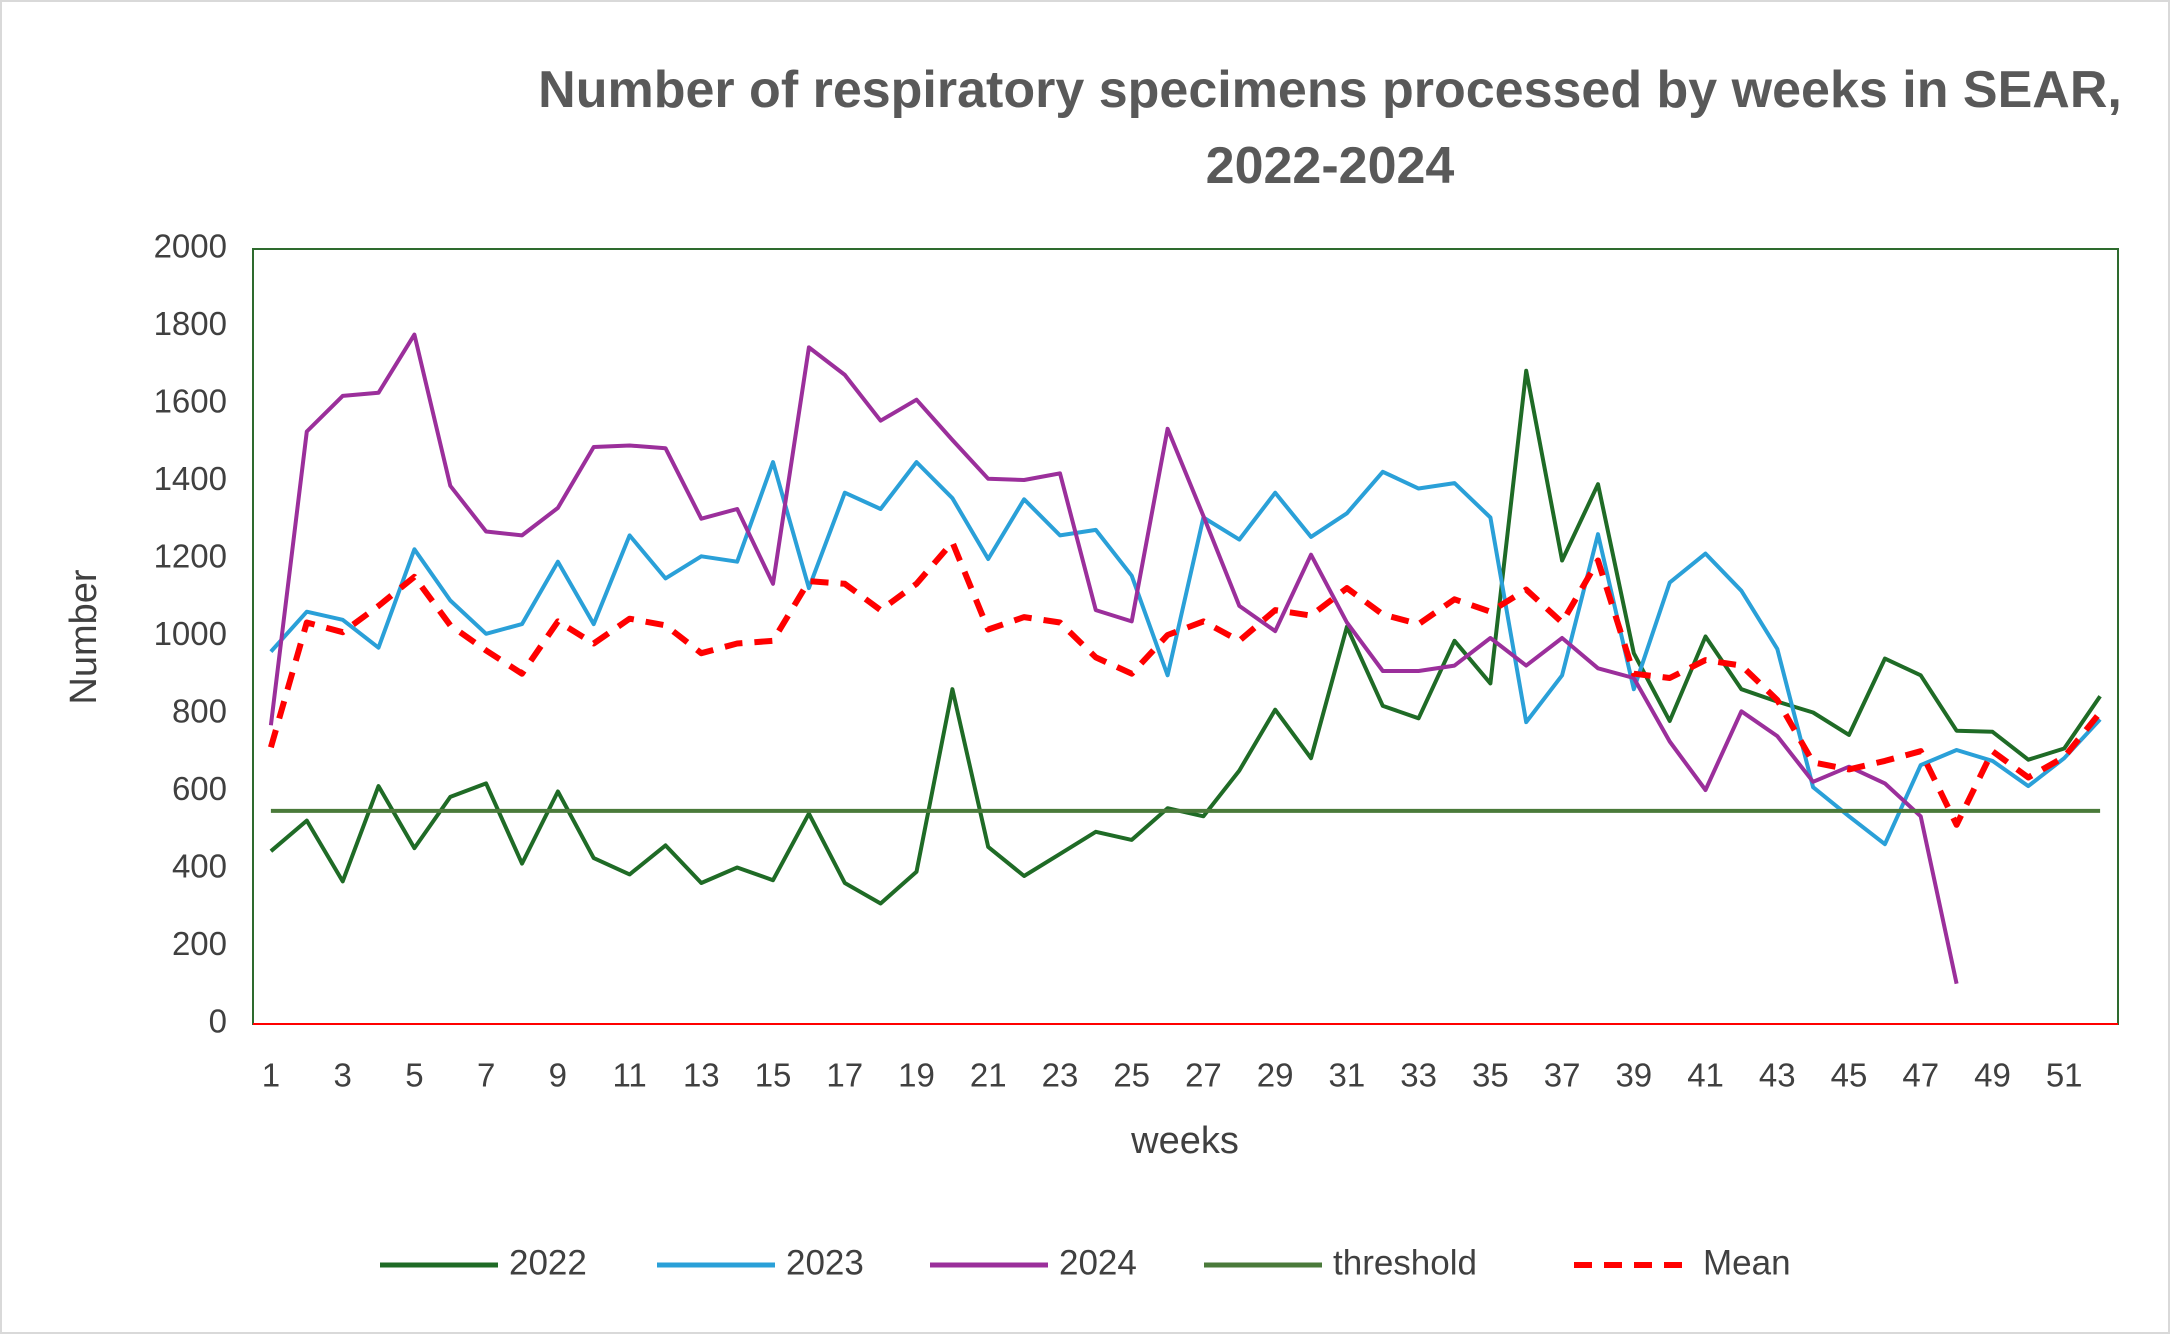  I want to click on x-tick-label: 29, so click(1275, 1075).